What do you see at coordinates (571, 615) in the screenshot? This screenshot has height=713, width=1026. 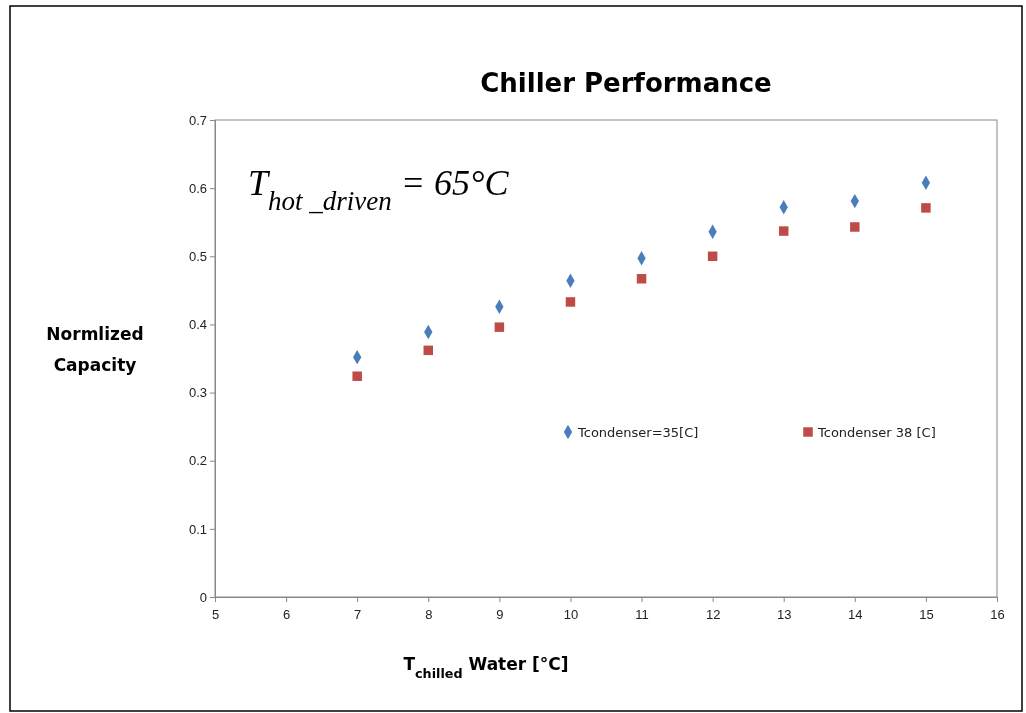 I see `x-tick-label: 10` at bounding box center [571, 615].